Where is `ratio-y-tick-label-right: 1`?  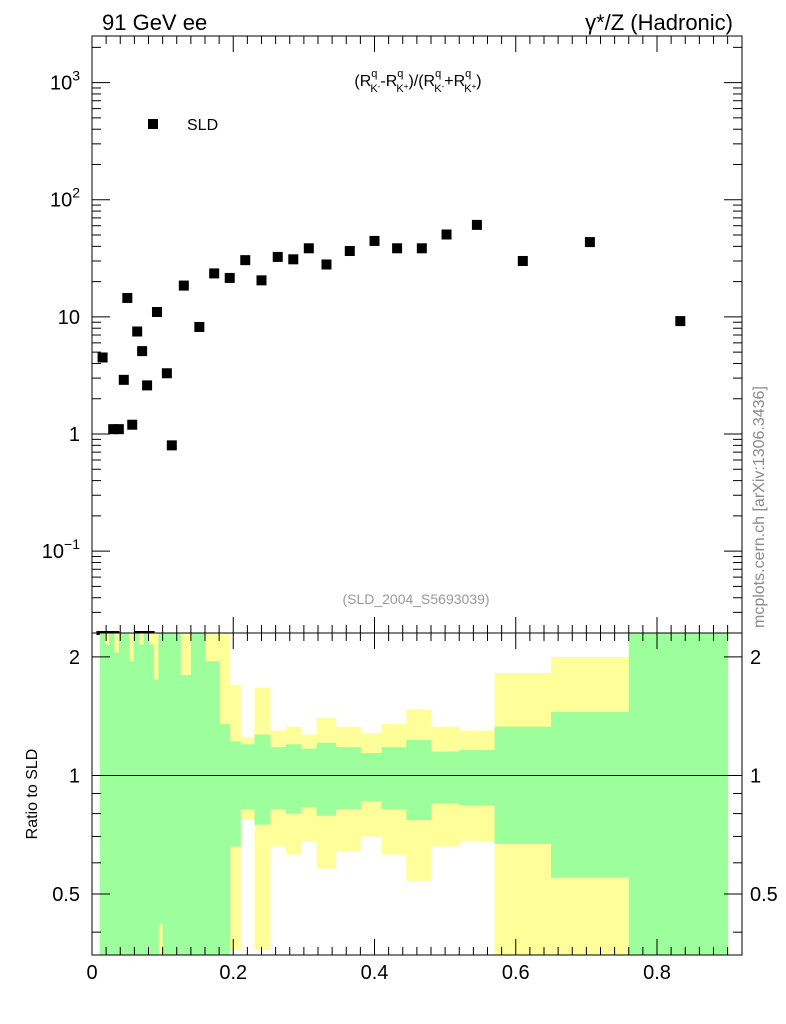
ratio-y-tick-label-right: 1 is located at coordinates (755, 776).